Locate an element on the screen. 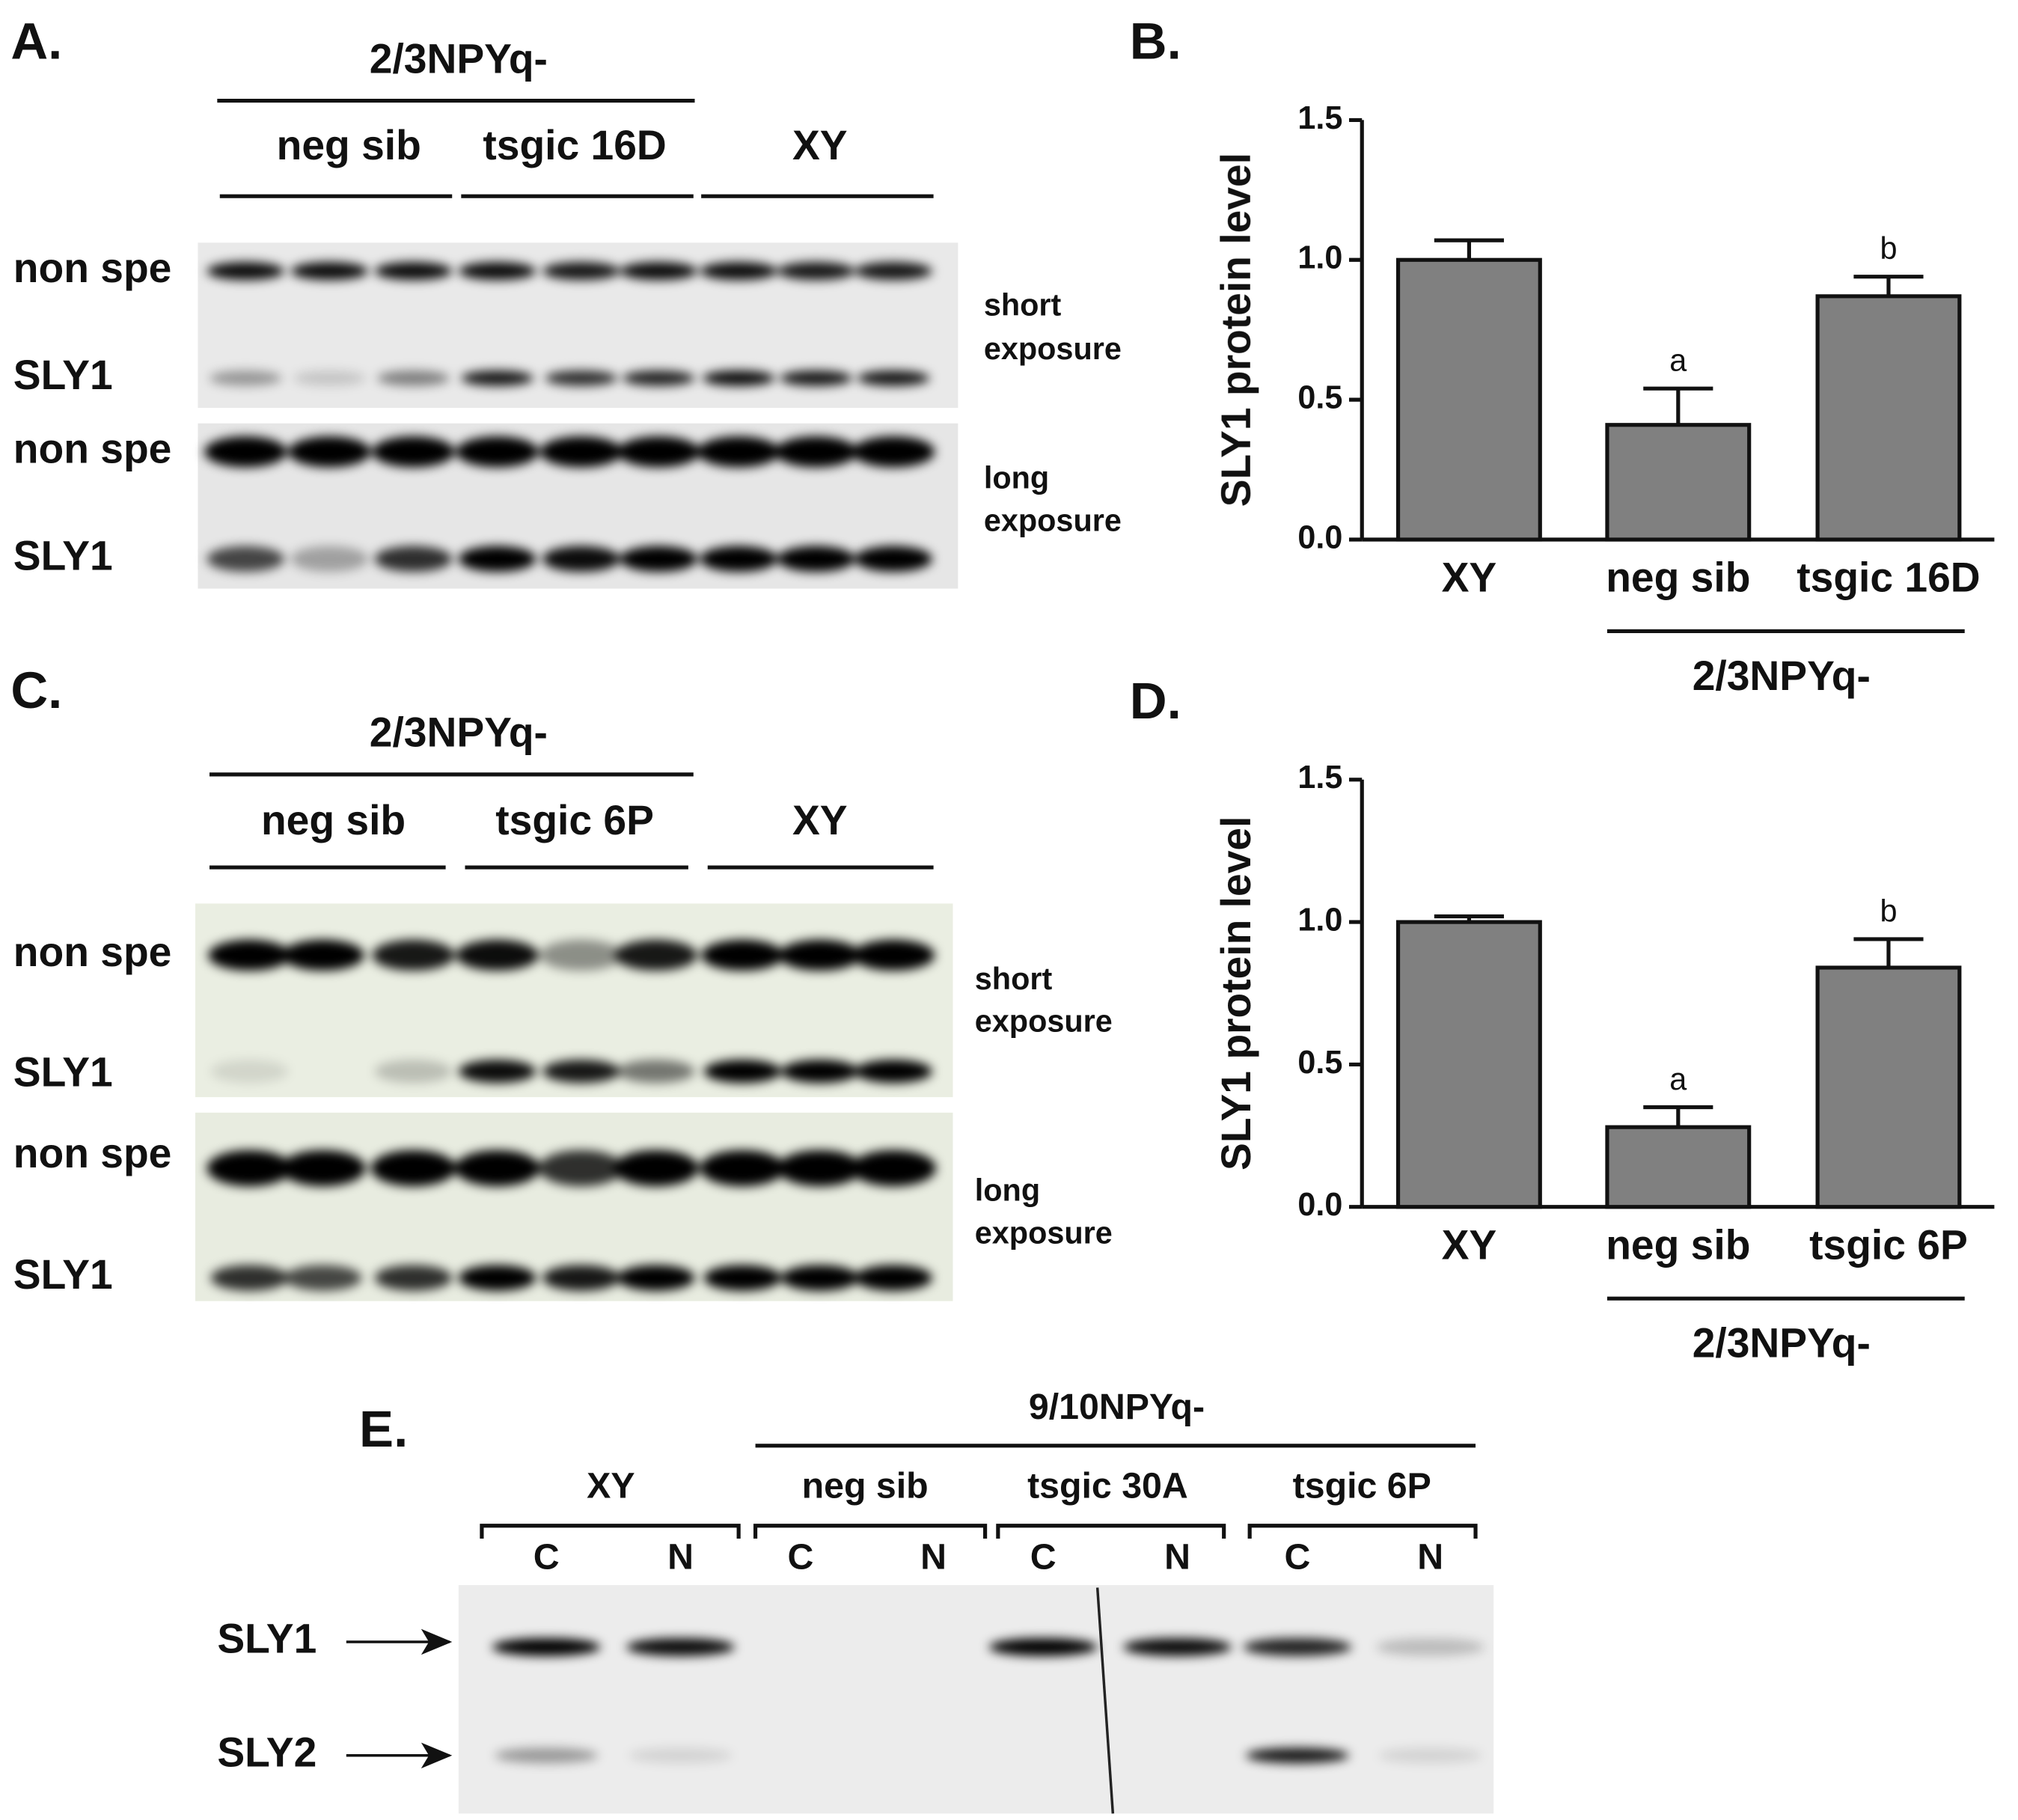 This screenshot has height=1820, width=2018. x-tick-label: tsgic 6P is located at coordinates (1888, 1244).